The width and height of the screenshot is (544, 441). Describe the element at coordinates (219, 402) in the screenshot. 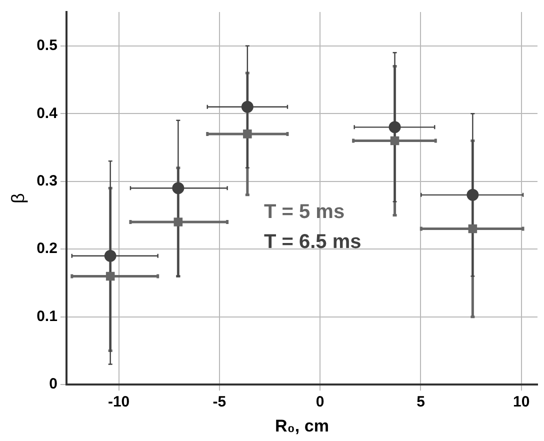

I see `x-tick-label: -5` at that location.